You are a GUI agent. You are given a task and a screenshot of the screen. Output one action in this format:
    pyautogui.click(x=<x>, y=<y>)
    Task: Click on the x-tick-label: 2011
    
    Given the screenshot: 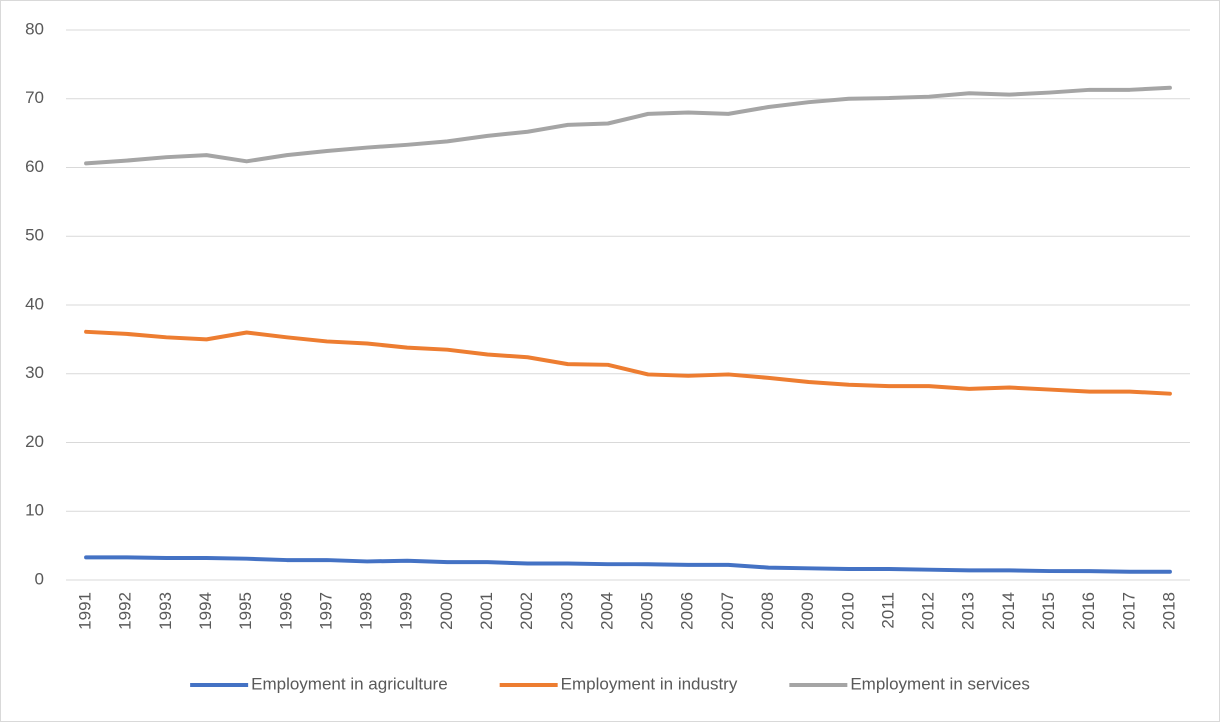 What is the action you would take?
    pyautogui.click(x=887, y=610)
    